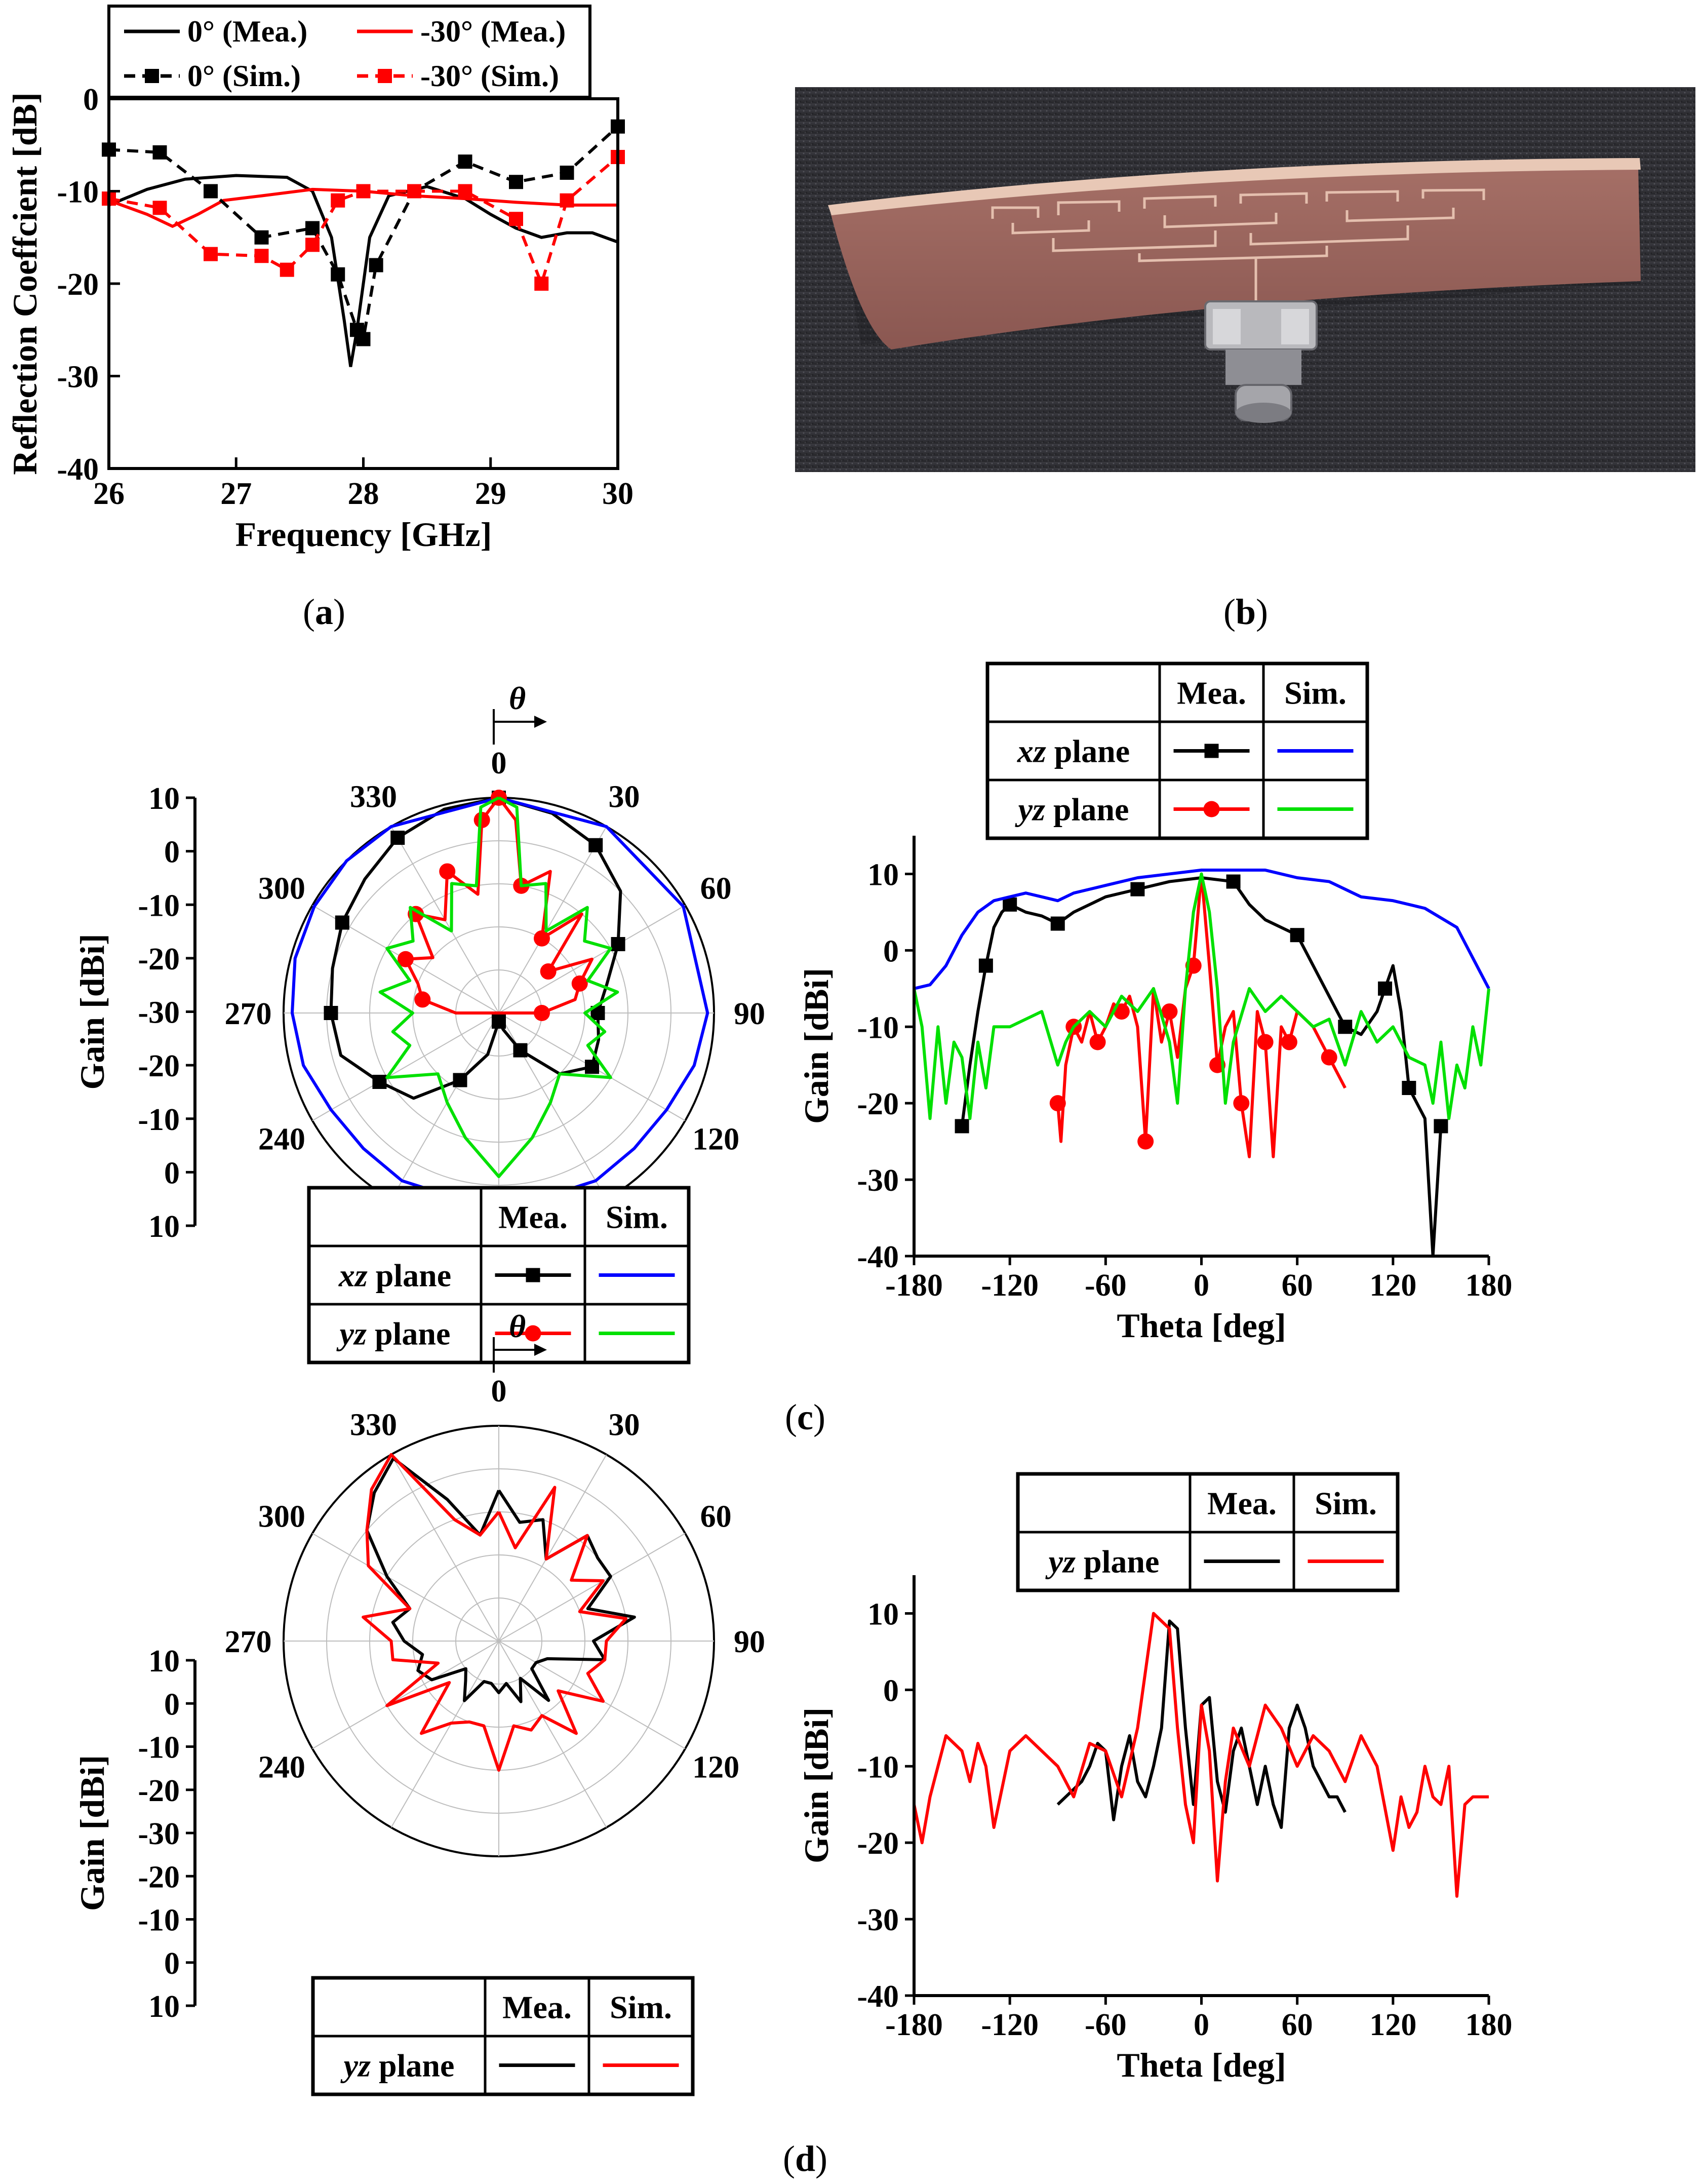 The height and width of the screenshot is (2184, 1702). I want to click on panel-c-cart-xtick-5: 120, so click(1392, 1285).